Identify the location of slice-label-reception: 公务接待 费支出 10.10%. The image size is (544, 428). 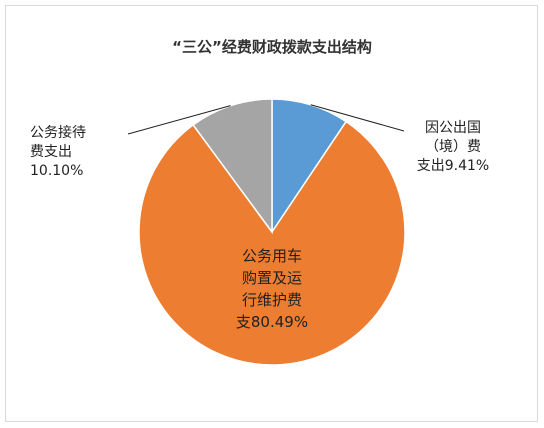
(80, 152).